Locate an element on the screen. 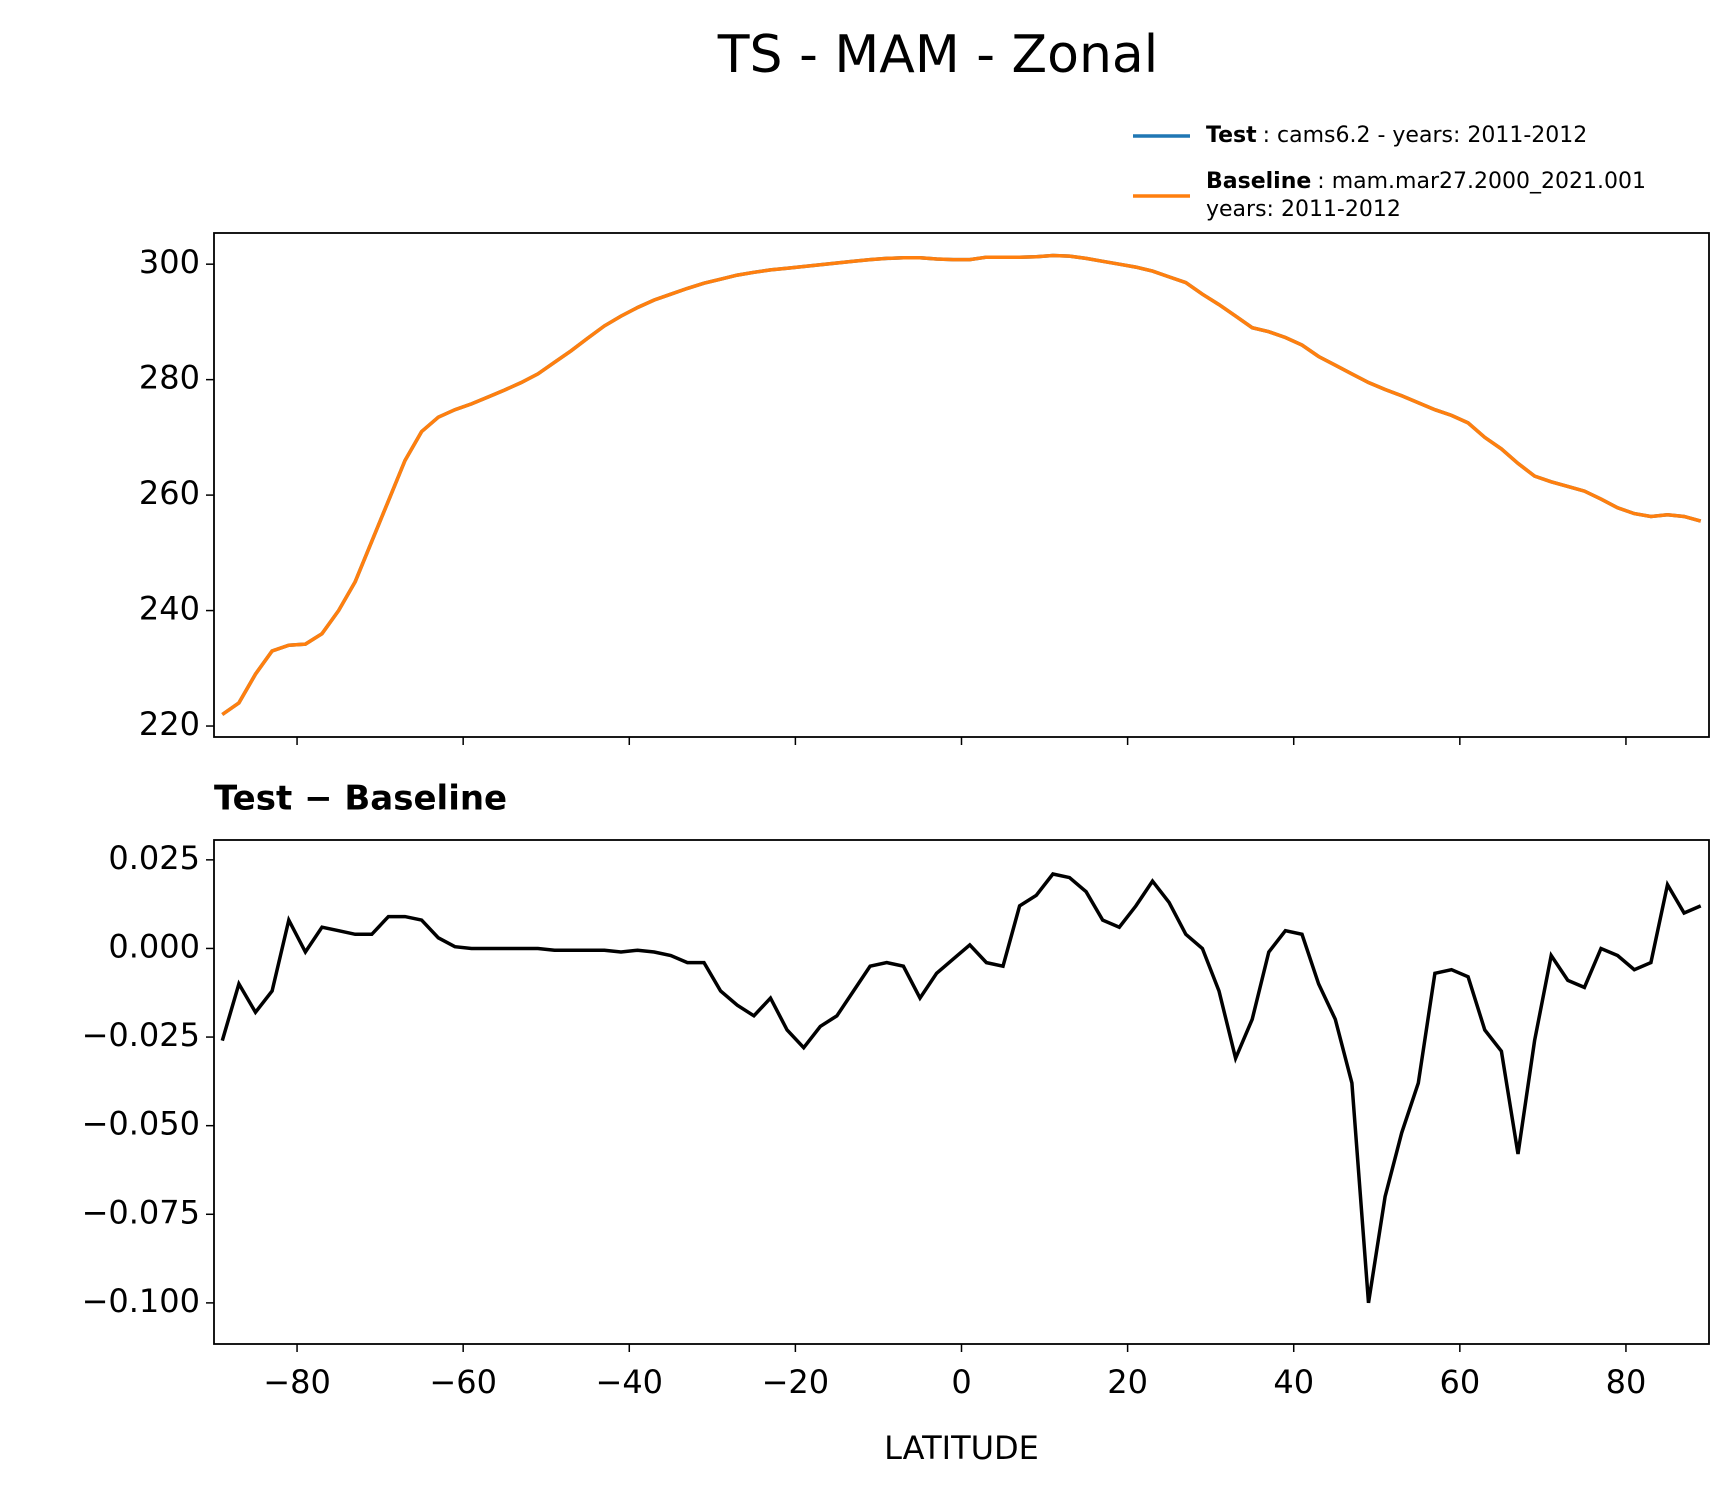 The width and height of the screenshot is (1731, 1500). y-tick-label: −0.100 is located at coordinates (141, 1301).